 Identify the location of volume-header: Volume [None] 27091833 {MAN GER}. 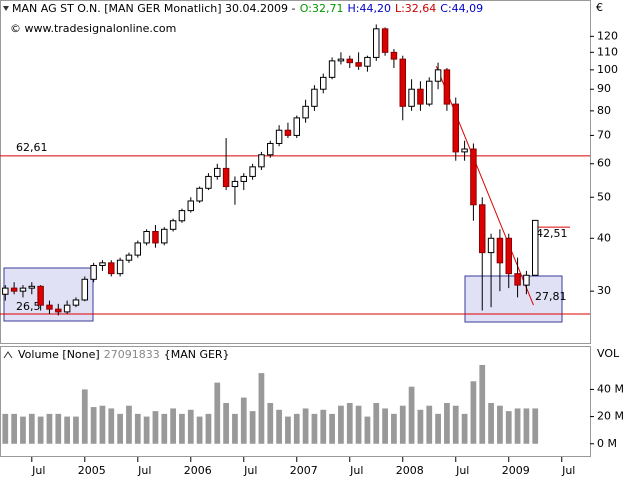
(124, 354).